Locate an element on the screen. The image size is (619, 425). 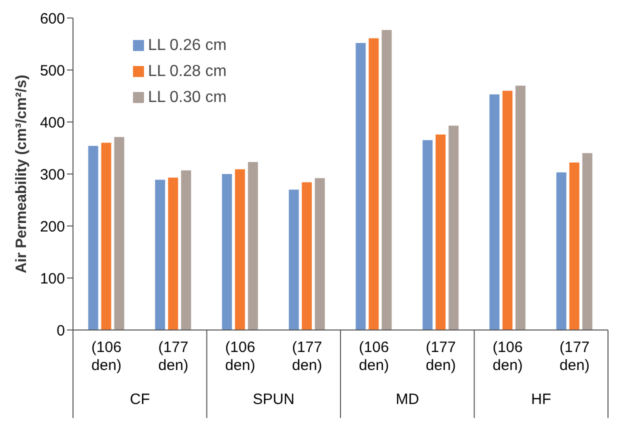
legend-label: LL 0.30 cm is located at coordinates (187, 97).